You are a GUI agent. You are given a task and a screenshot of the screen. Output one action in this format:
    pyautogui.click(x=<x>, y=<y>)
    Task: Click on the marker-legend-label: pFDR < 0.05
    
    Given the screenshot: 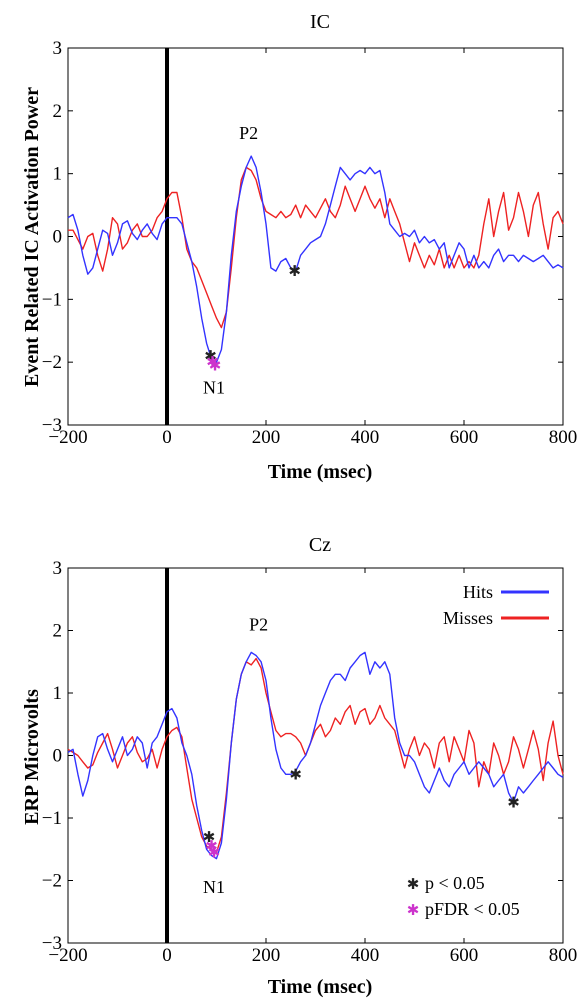 What is the action you would take?
    pyautogui.click(x=472, y=909)
    